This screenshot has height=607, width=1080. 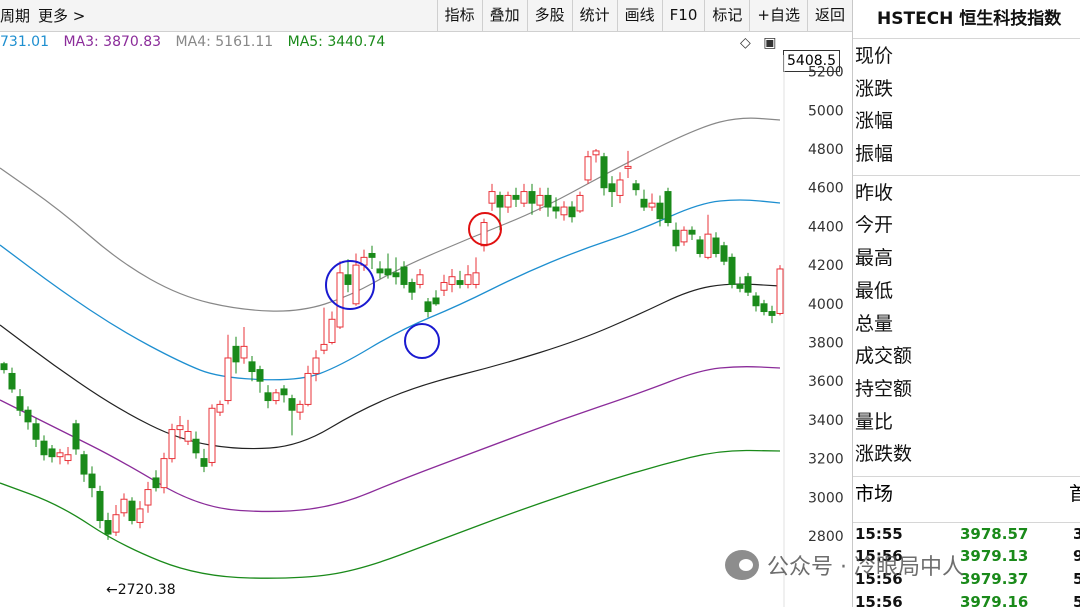 What do you see at coordinates (826, 189) in the screenshot?
I see `y-tick-label: 4600` at bounding box center [826, 189].